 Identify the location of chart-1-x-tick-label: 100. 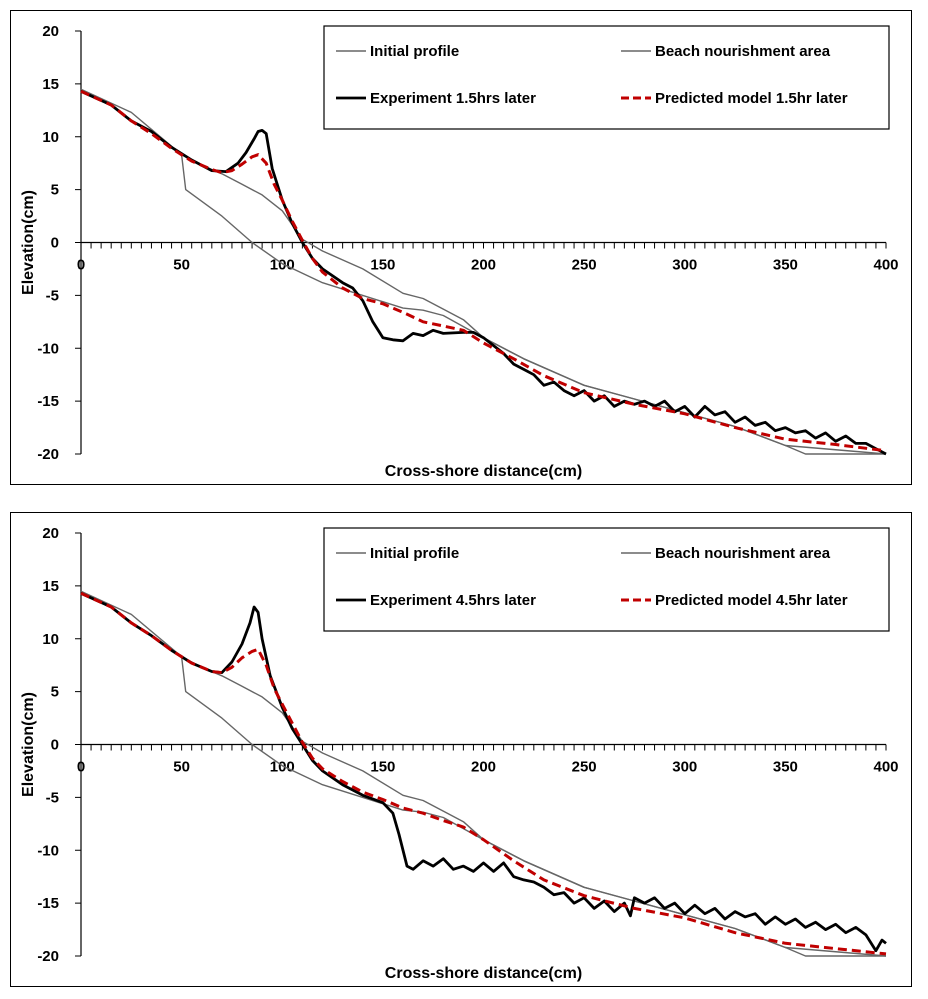
(282, 265).